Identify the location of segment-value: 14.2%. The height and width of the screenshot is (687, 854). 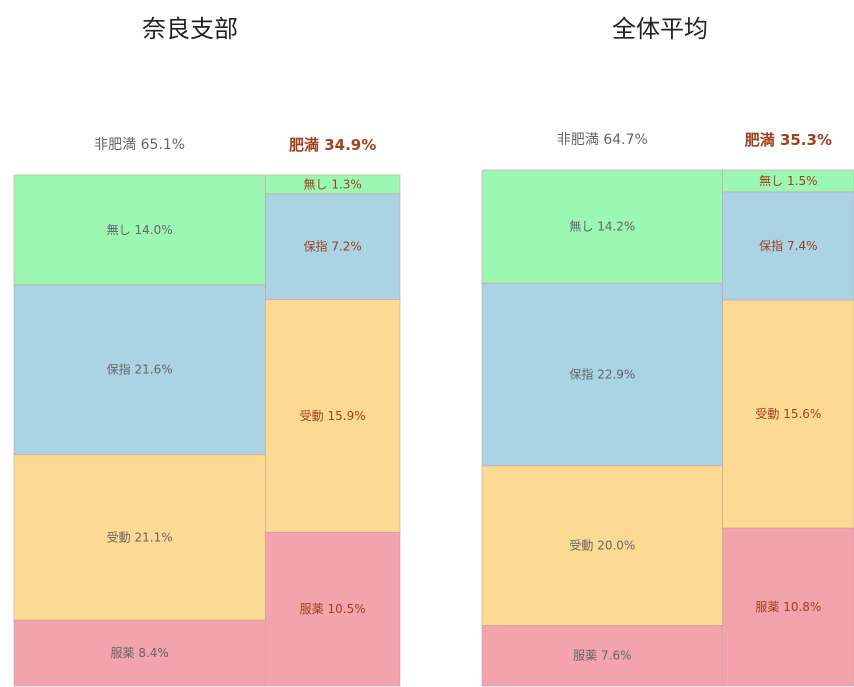
(616, 226).